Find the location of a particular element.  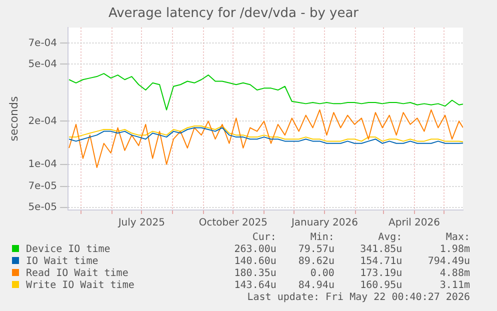

text: Cur: is located at coordinates (263, 238).